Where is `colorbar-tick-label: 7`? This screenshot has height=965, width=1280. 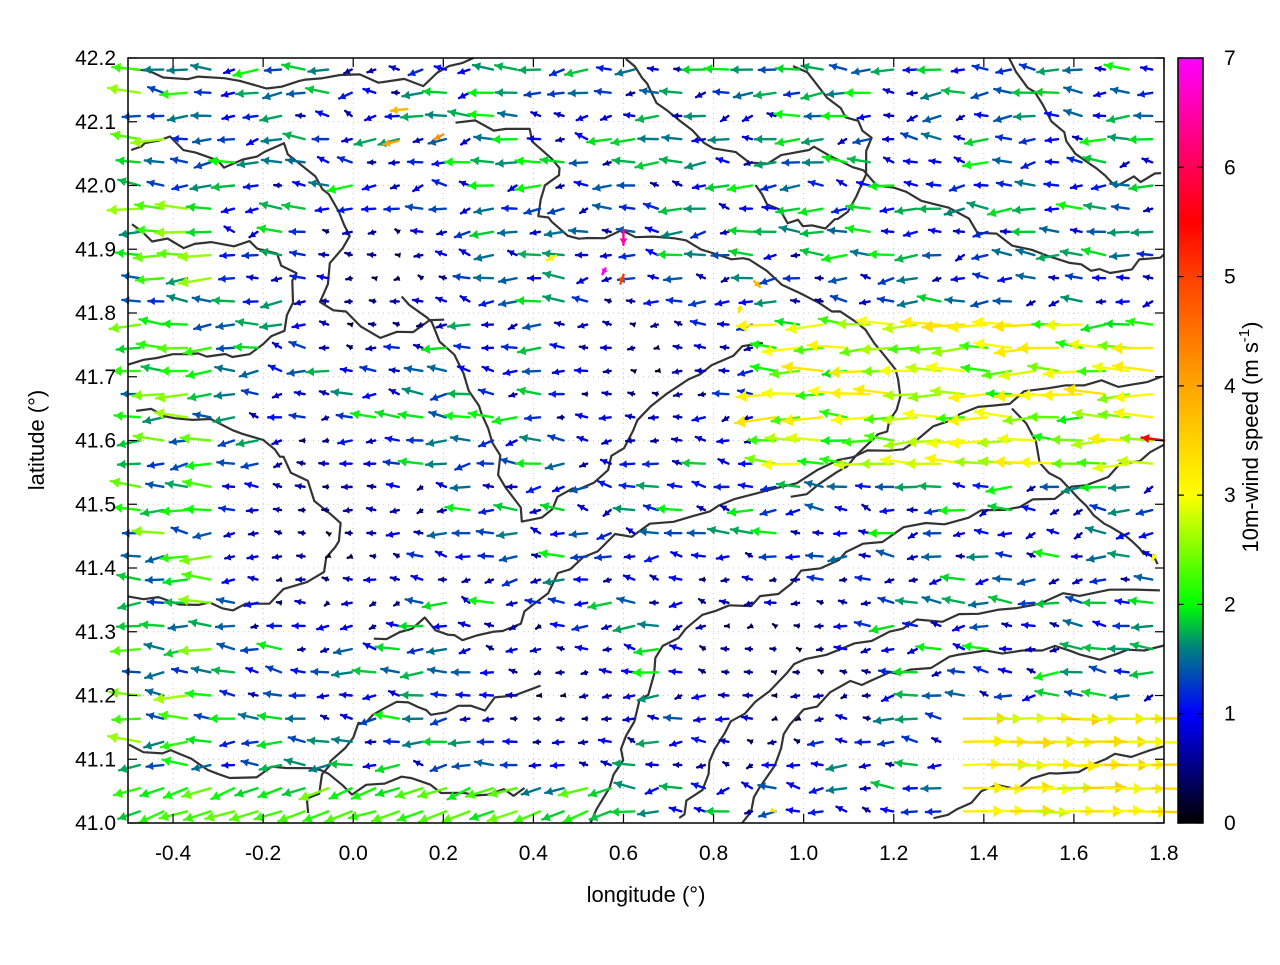
colorbar-tick-label: 7 is located at coordinates (1230, 58).